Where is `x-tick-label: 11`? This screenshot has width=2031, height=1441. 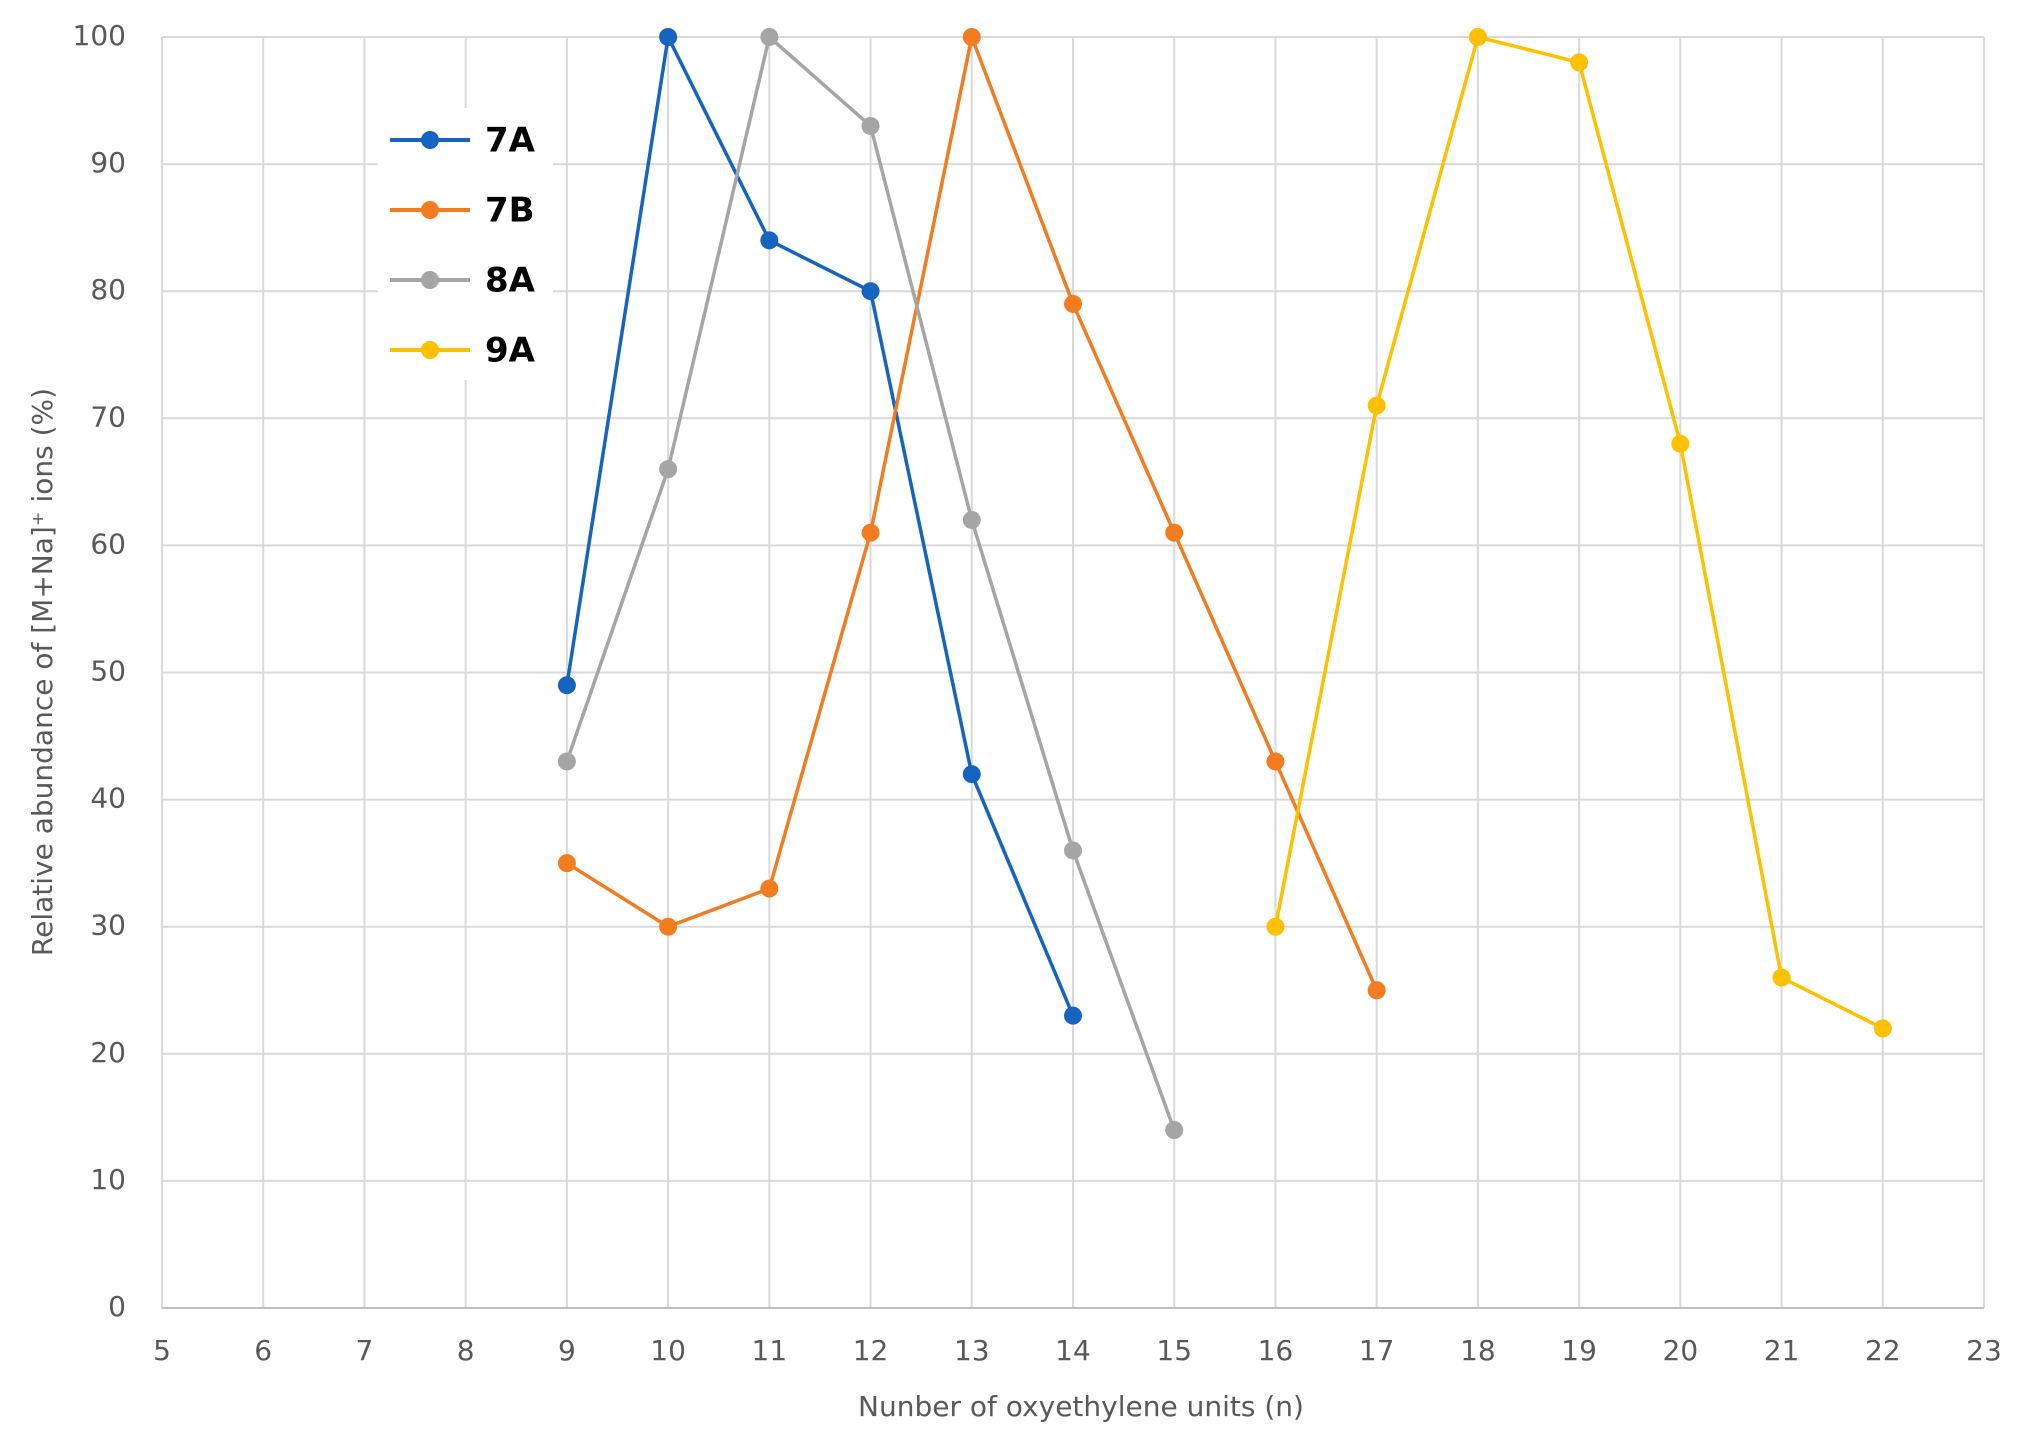 x-tick-label: 11 is located at coordinates (770, 1350).